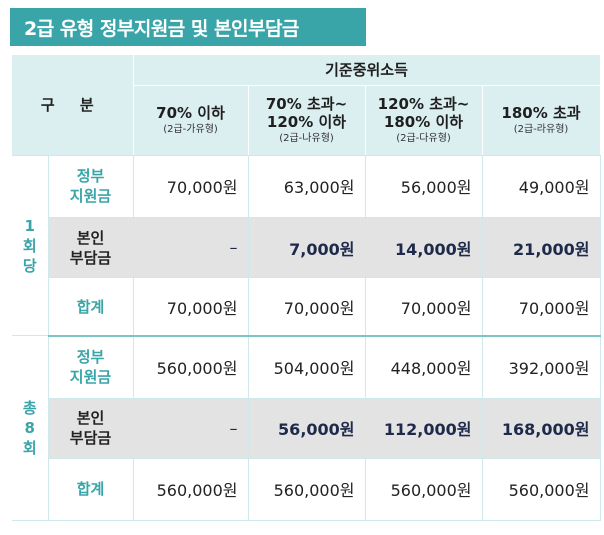 The image size is (604, 535). I want to click on col-header-4-sub: (2급-라유형), so click(541, 129).